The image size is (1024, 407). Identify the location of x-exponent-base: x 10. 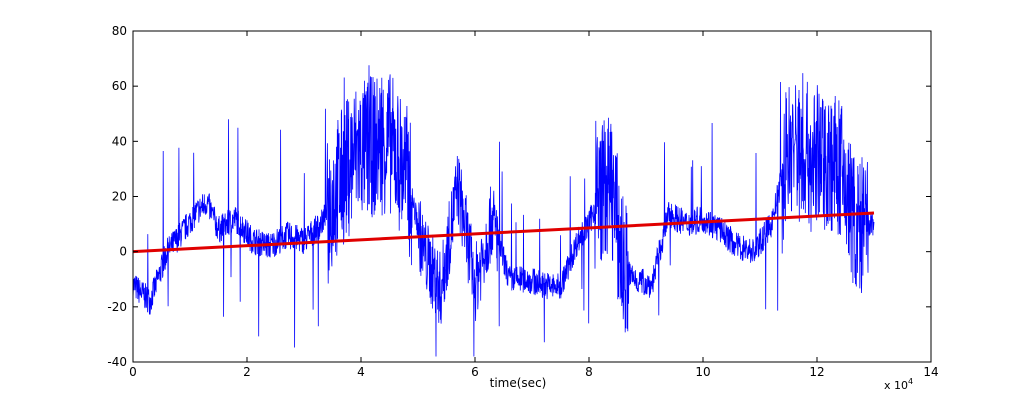
(896, 385).